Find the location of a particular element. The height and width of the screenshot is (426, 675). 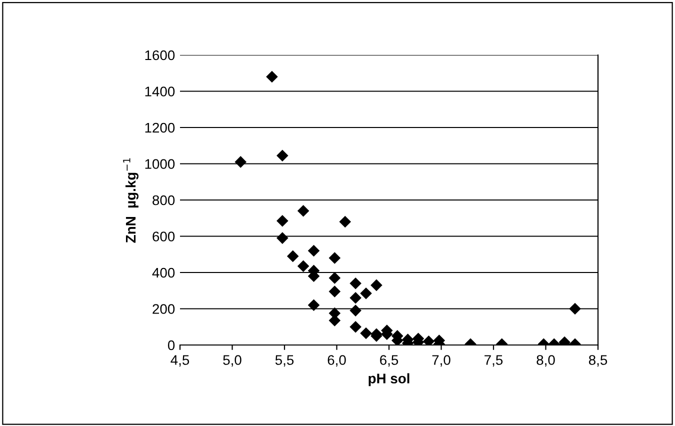

x-tick-label: 8,0 is located at coordinates (545, 361).